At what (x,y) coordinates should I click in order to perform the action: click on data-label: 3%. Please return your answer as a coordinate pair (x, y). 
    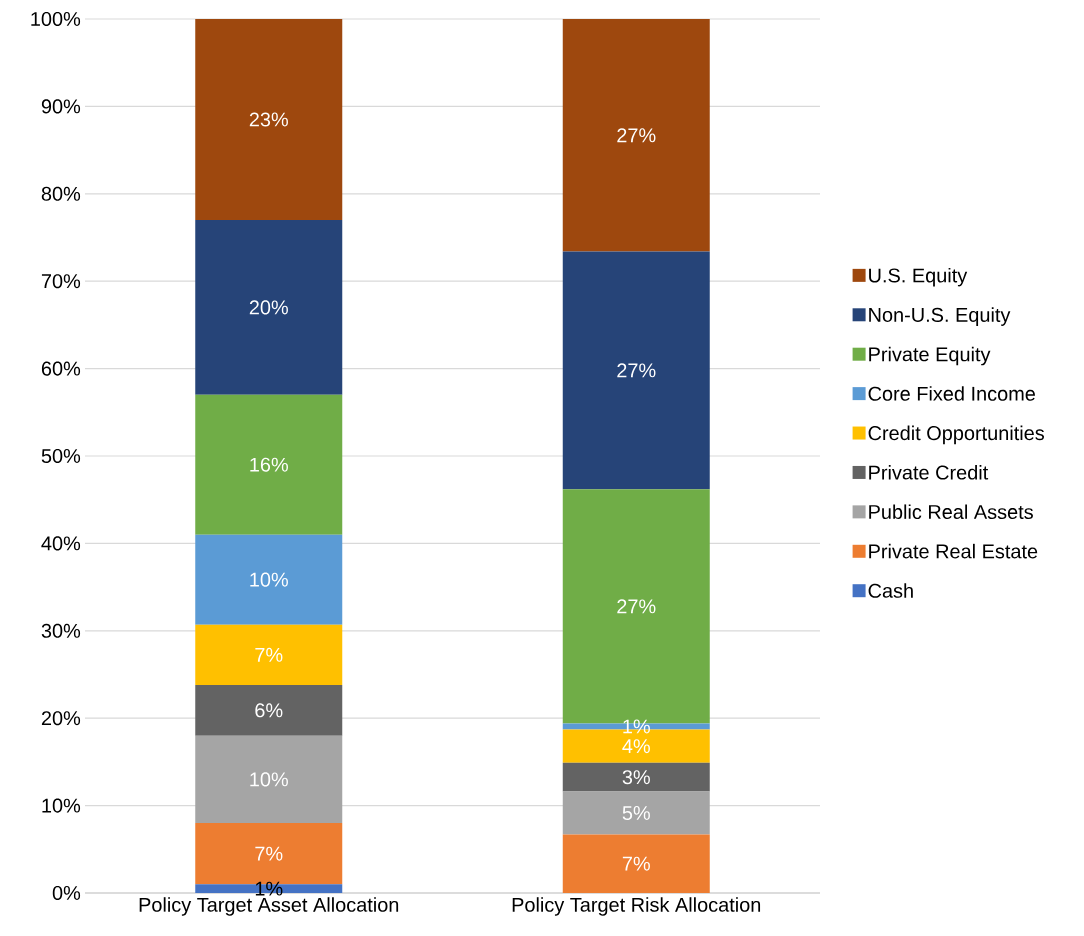
    Looking at the image, I should click on (636, 777).